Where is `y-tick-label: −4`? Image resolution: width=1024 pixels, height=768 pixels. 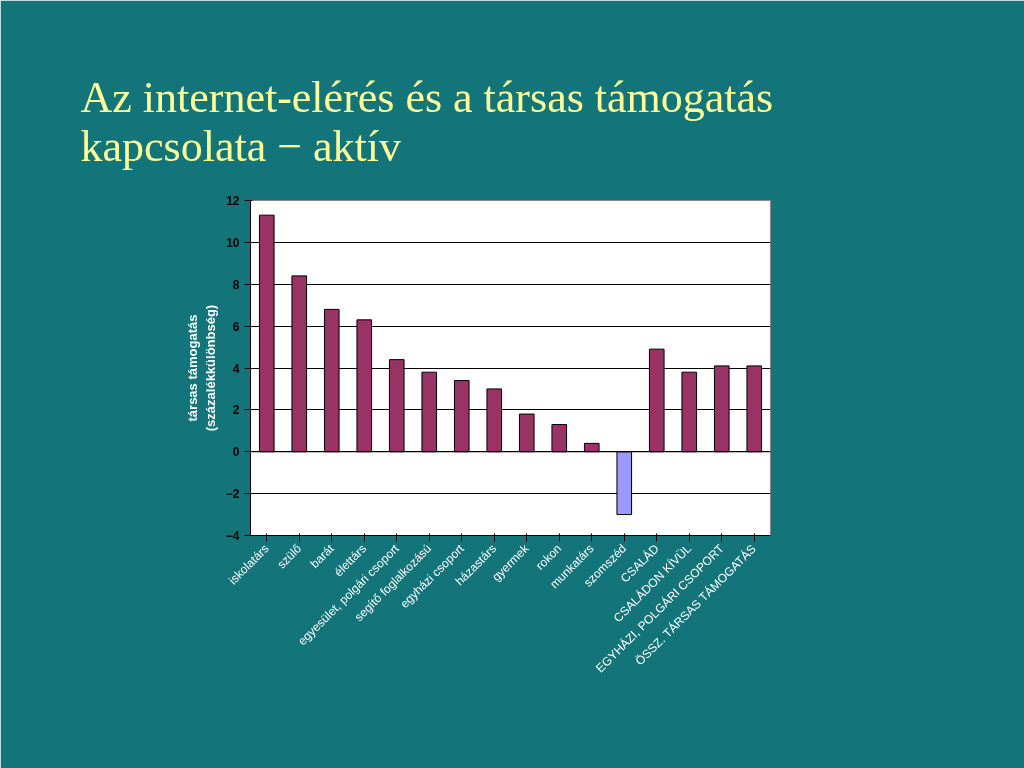
y-tick-label: −4 is located at coordinates (232, 536).